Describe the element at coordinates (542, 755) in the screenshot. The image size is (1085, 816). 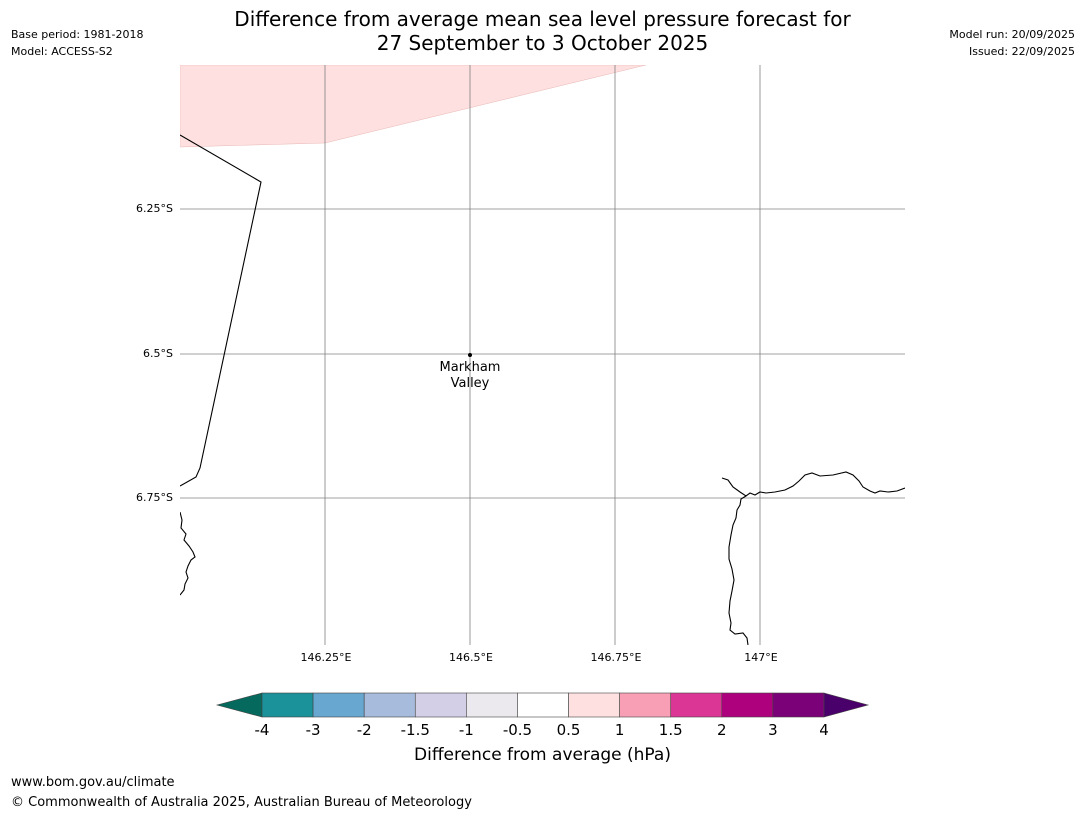
I see `colorbar-label: Difference from average (hPa)` at that location.